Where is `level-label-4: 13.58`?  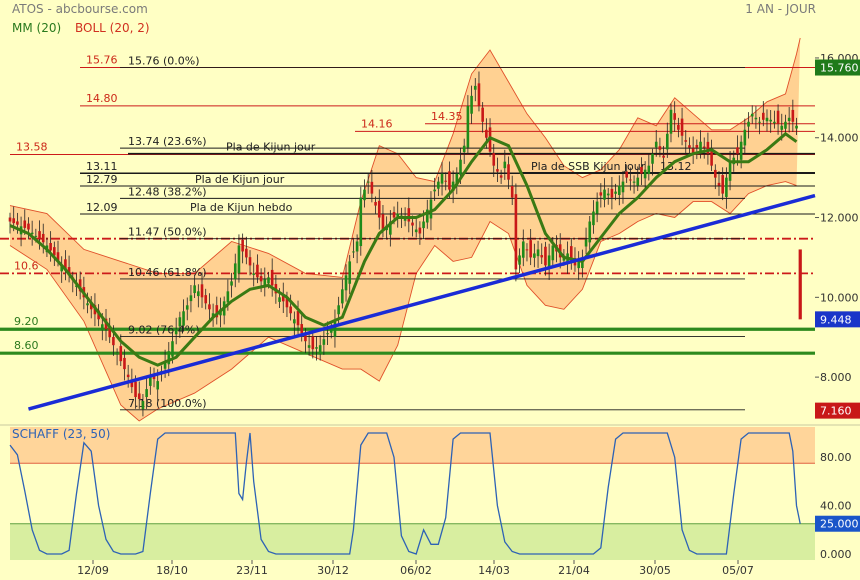 level-label-4: 13.58 is located at coordinates (32, 146).